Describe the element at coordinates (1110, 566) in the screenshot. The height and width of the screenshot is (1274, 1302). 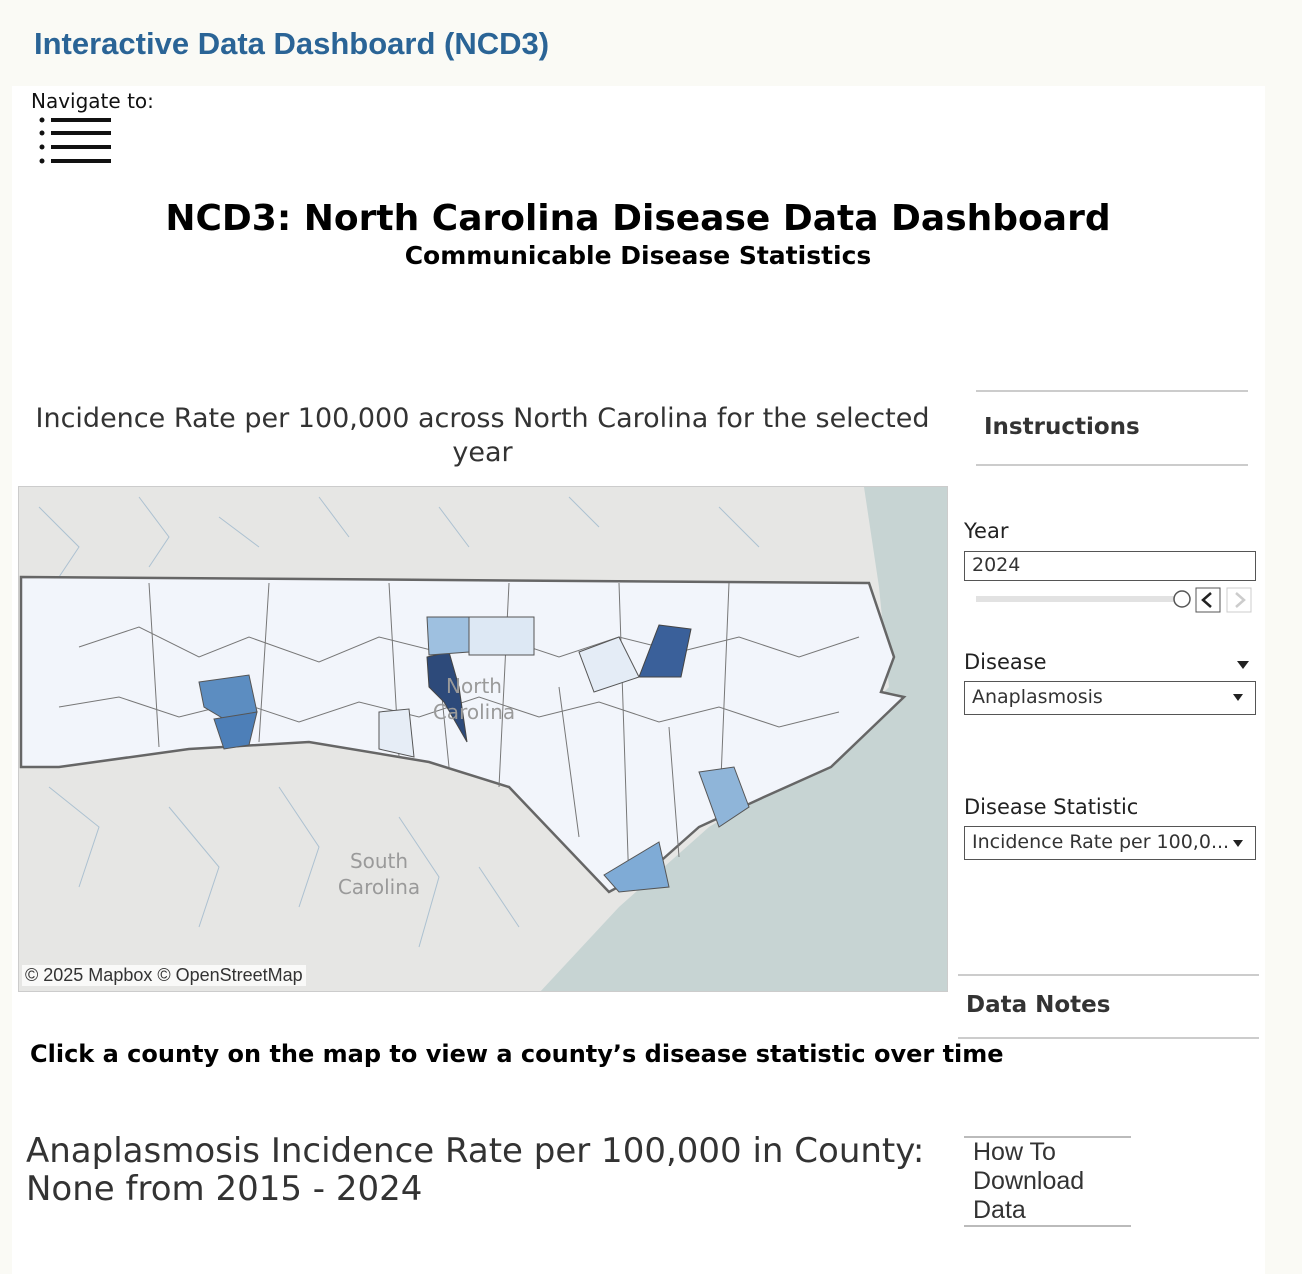
I see `year-input: 2024` at that location.